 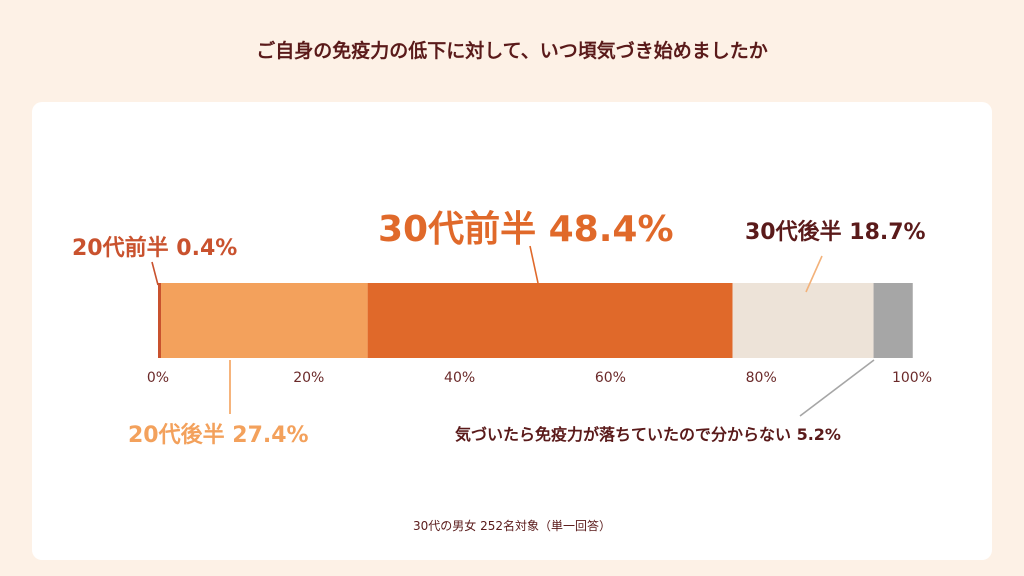 I want to click on tick-label: 20%, so click(x=308, y=378).